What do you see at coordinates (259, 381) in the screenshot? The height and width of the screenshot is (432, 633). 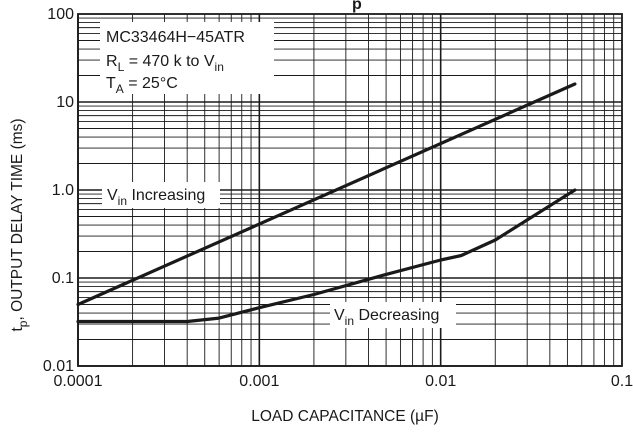 I see `x-tick-label: 0.001` at bounding box center [259, 381].